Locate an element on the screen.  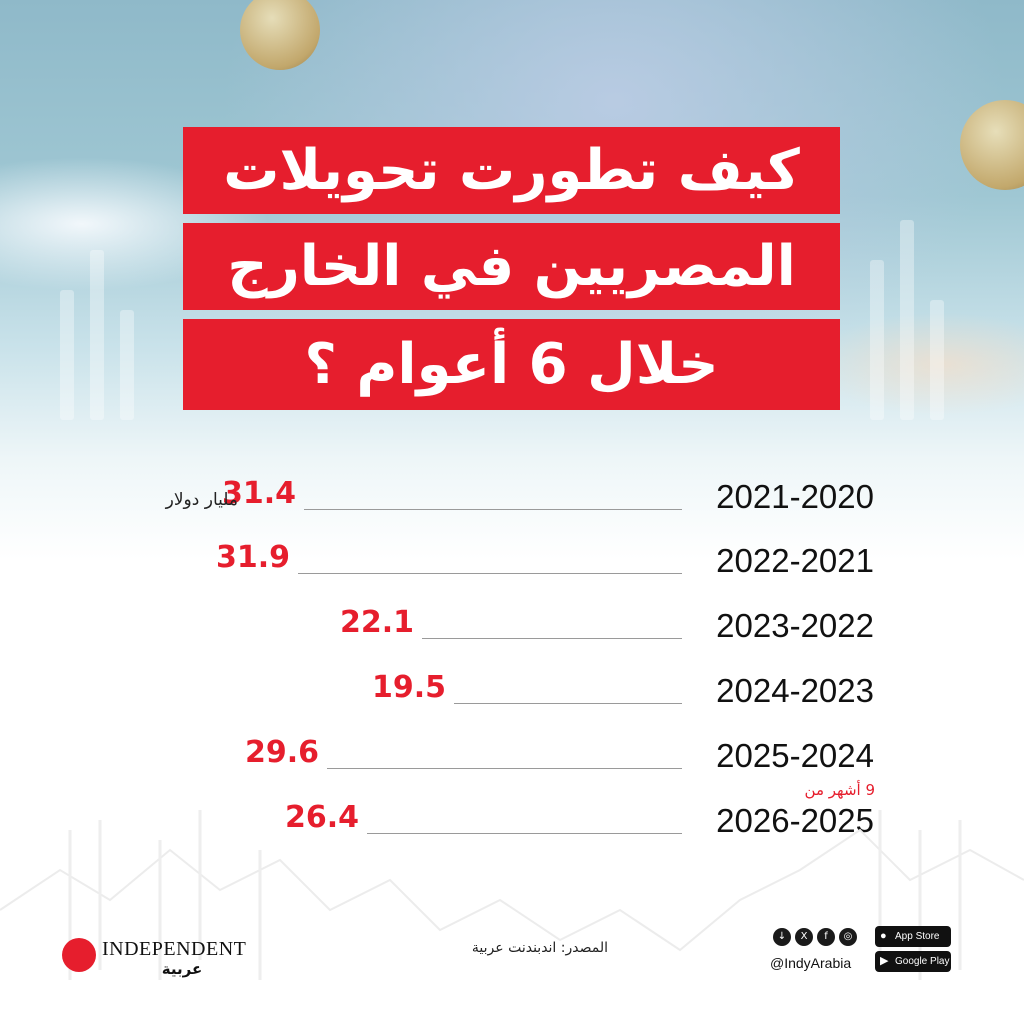
value-label: 26.4 is located at coordinates (321, 817).